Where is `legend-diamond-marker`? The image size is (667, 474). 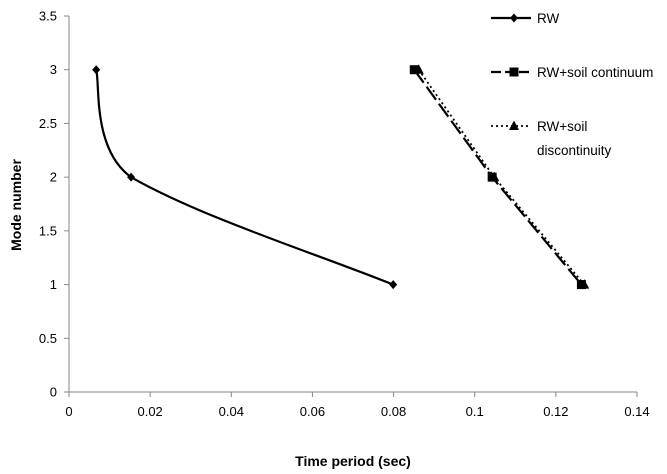
legend-diamond-marker is located at coordinates (514, 18).